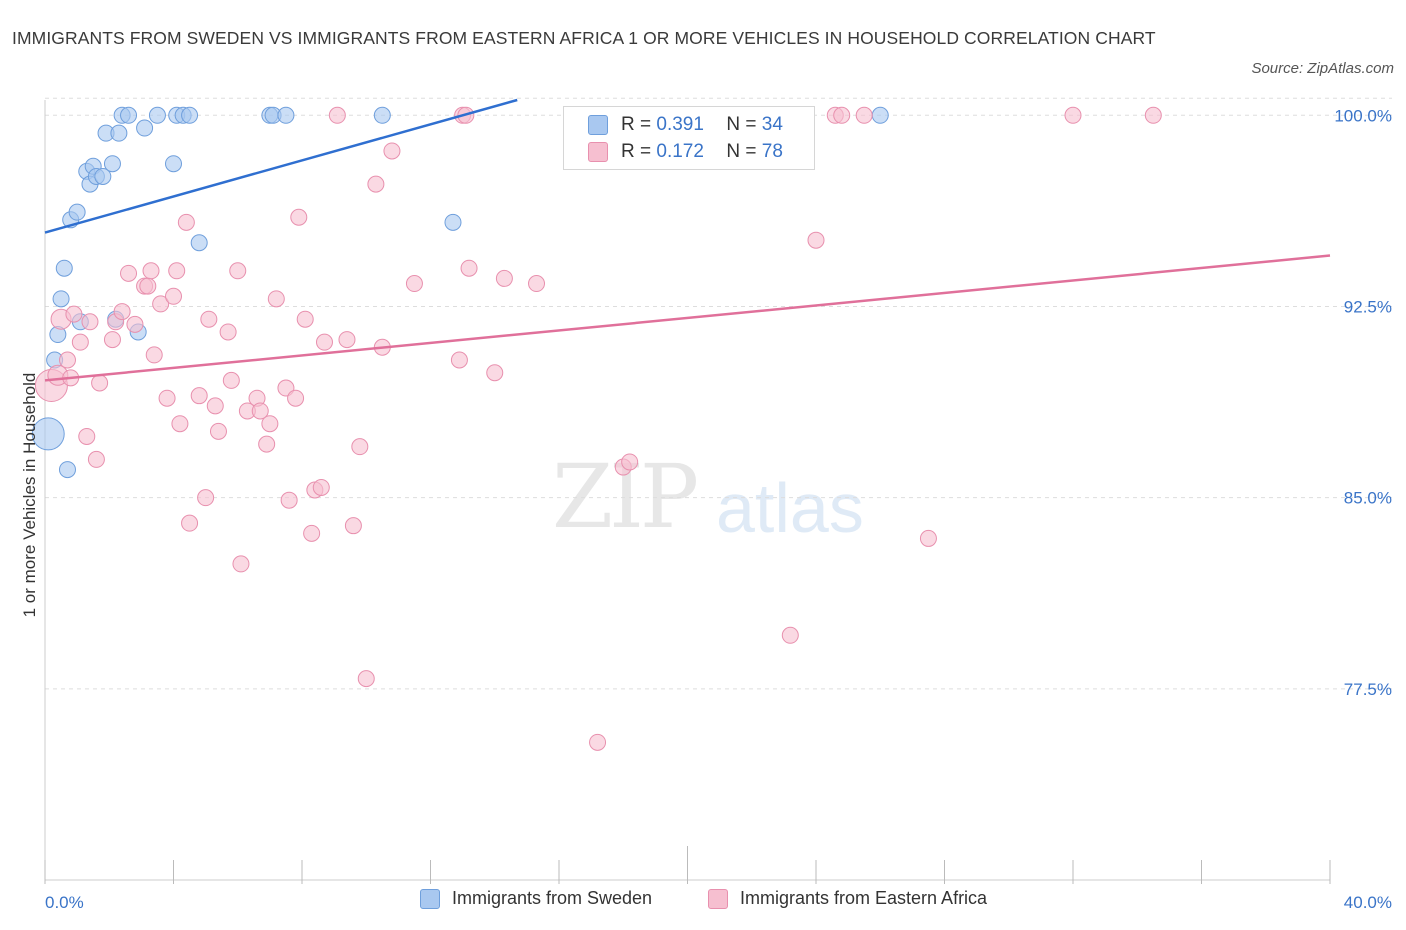 The image size is (1406, 930). Describe the element at coordinates (1363, 115) in the screenshot. I see `y-tick-label: 100.0%` at that location.